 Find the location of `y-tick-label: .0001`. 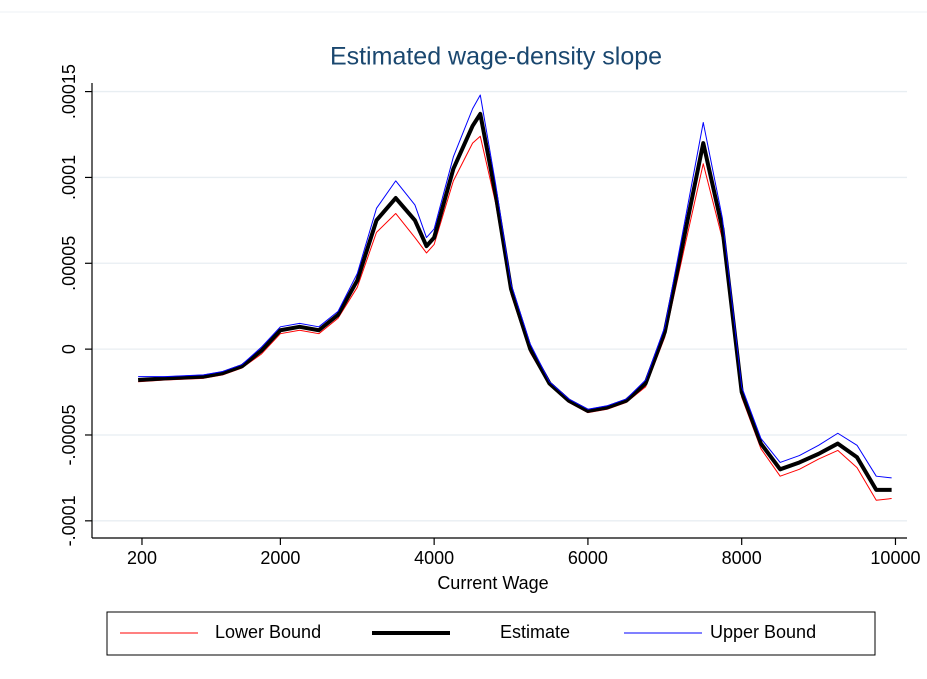

y-tick-label: .0001 is located at coordinates (69, 177).